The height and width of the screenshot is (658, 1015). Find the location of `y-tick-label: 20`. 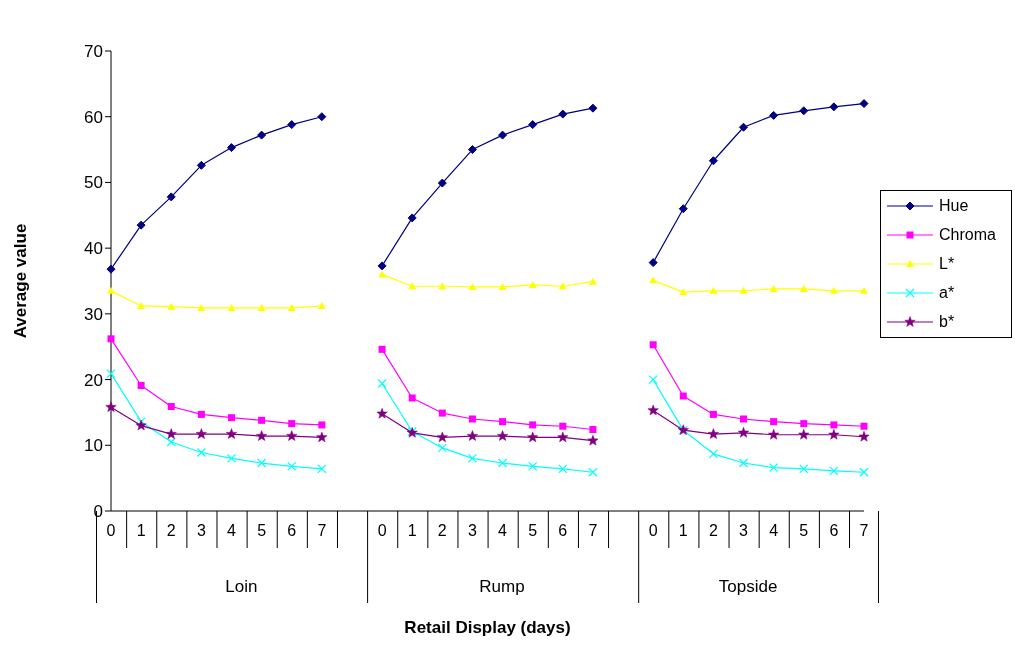

y-tick-label: 20 is located at coordinates (93, 380).